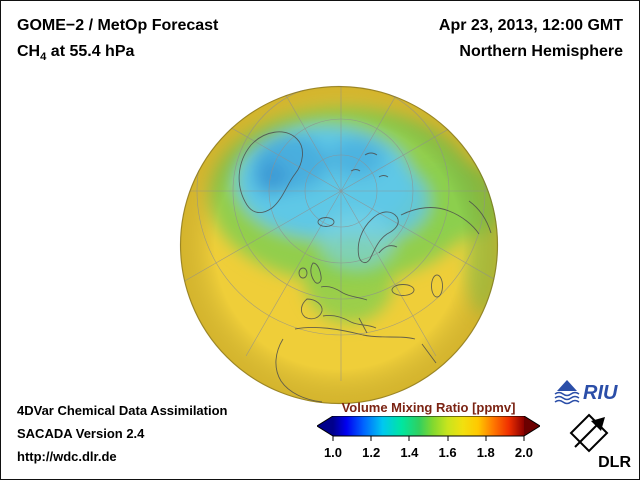  Describe the element at coordinates (118, 25) in the screenshot. I see `plot-title-line1: GOME−2 / MetOp Forecast` at that location.